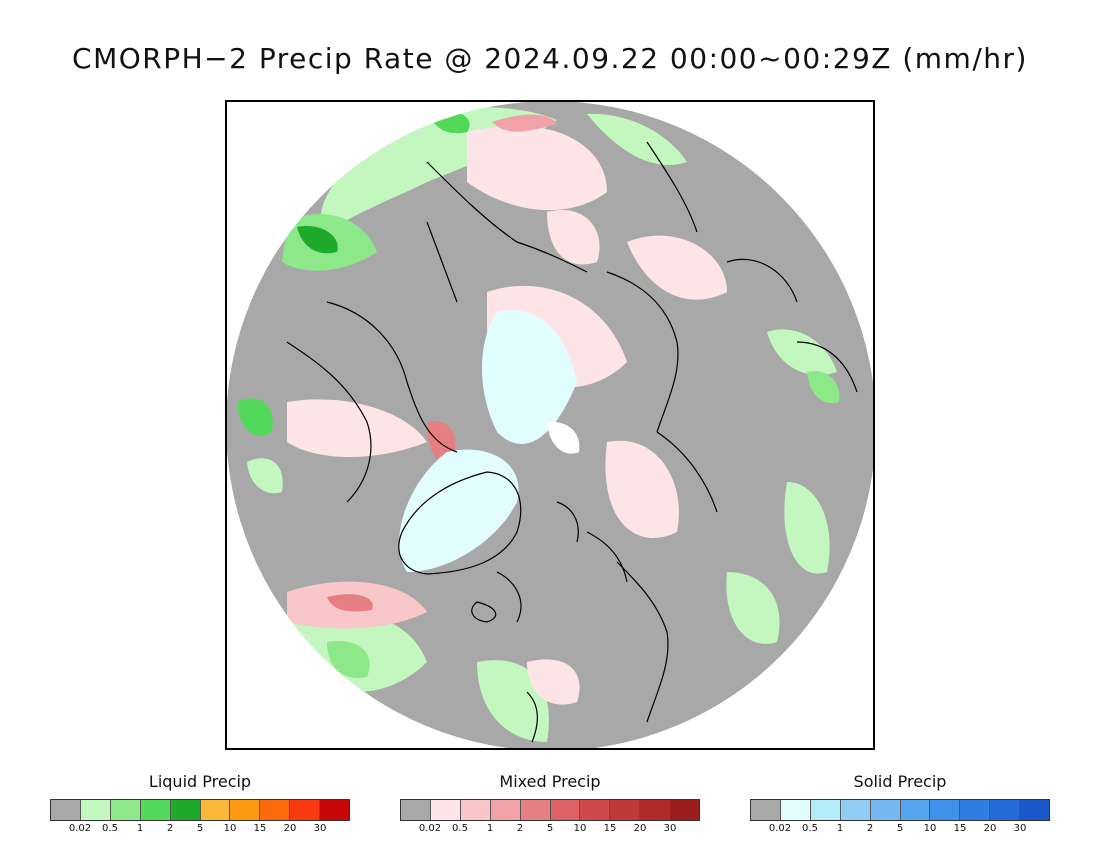  Describe the element at coordinates (550, 781) in the screenshot. I see `legend-title: Mixed Precip` at that location.